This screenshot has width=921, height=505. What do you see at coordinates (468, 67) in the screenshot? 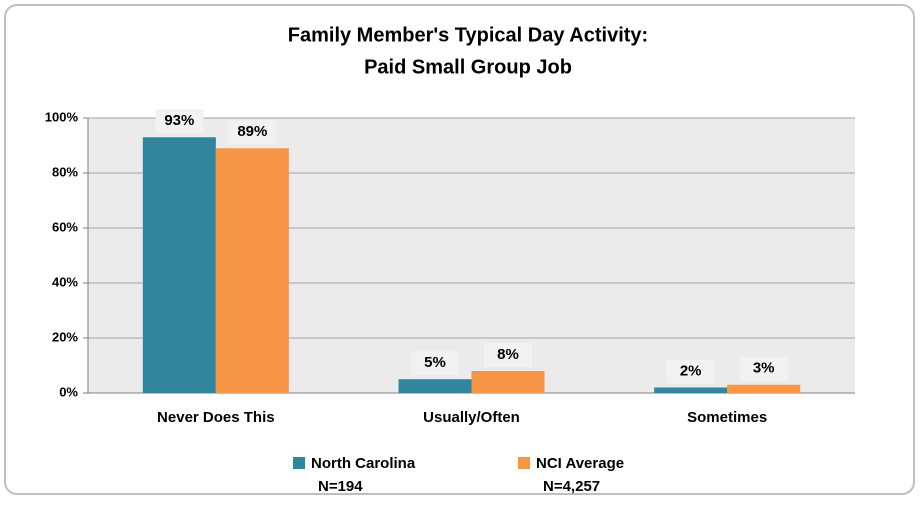
I see `chart-title: Paid Small Group Job` at bounding box center [468, 67].